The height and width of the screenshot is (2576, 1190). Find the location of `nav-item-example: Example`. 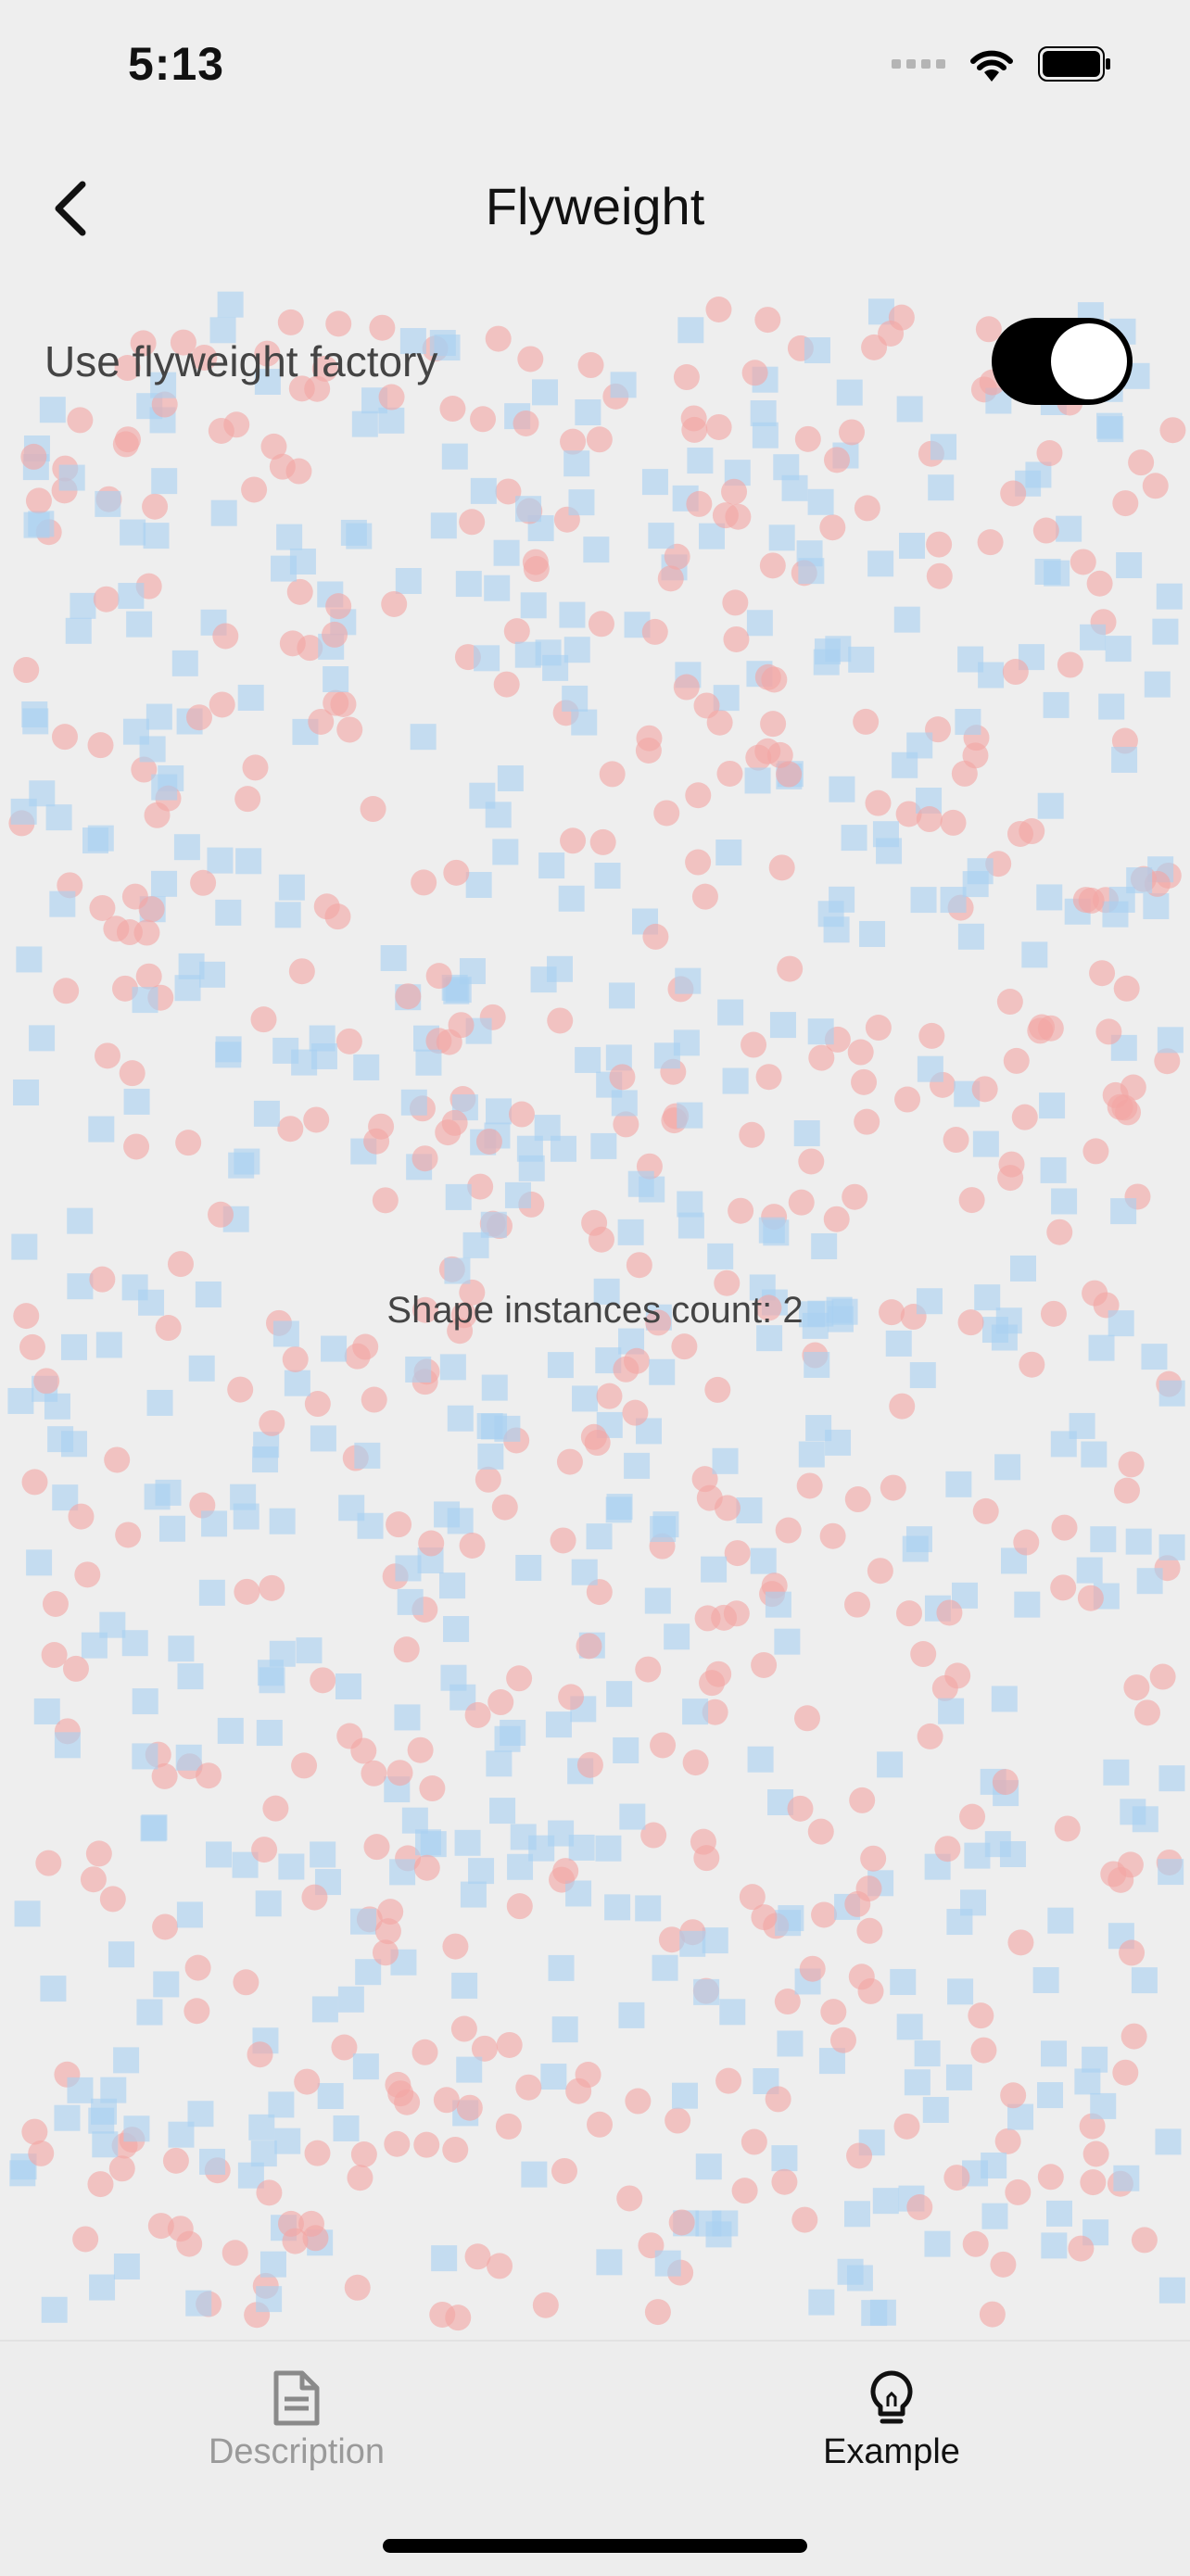

nav-item-example: Example is located at coordinates (892, 2420).